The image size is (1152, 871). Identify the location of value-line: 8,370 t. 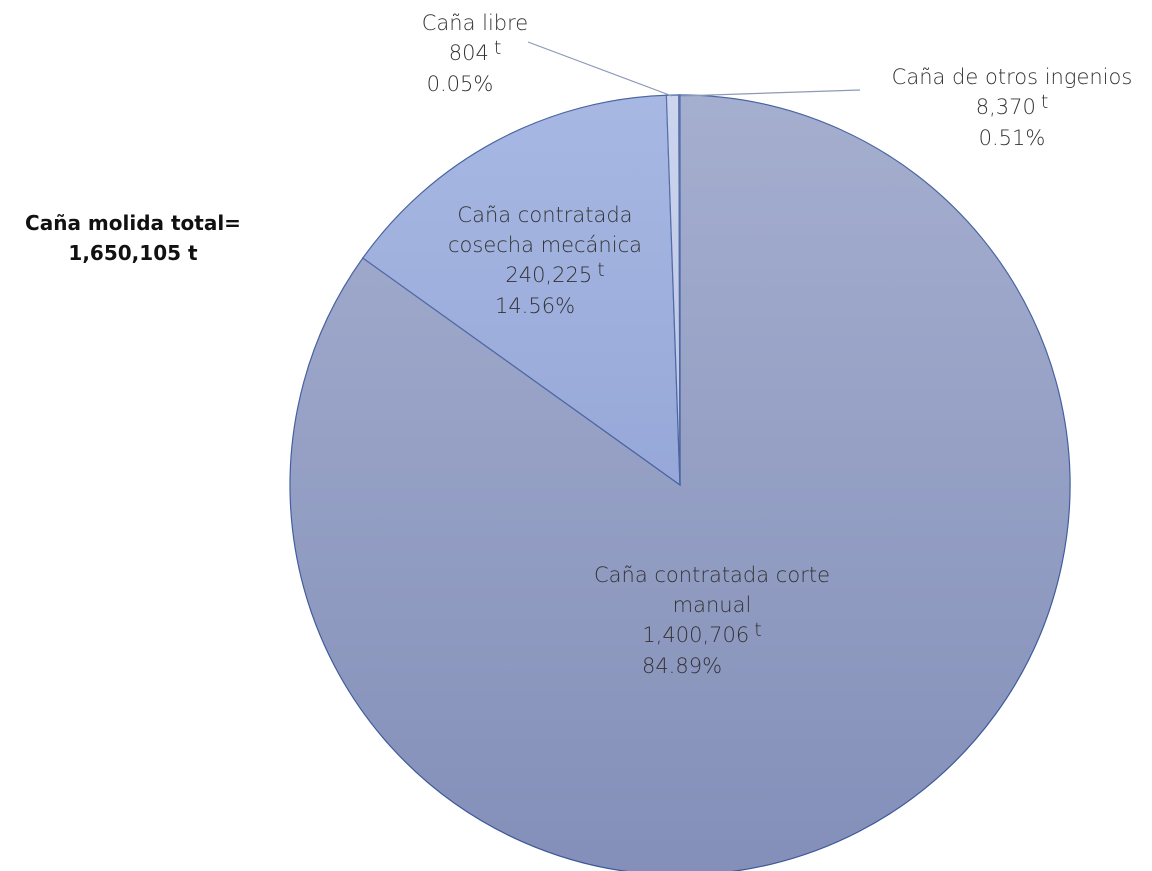
(1009, 107).